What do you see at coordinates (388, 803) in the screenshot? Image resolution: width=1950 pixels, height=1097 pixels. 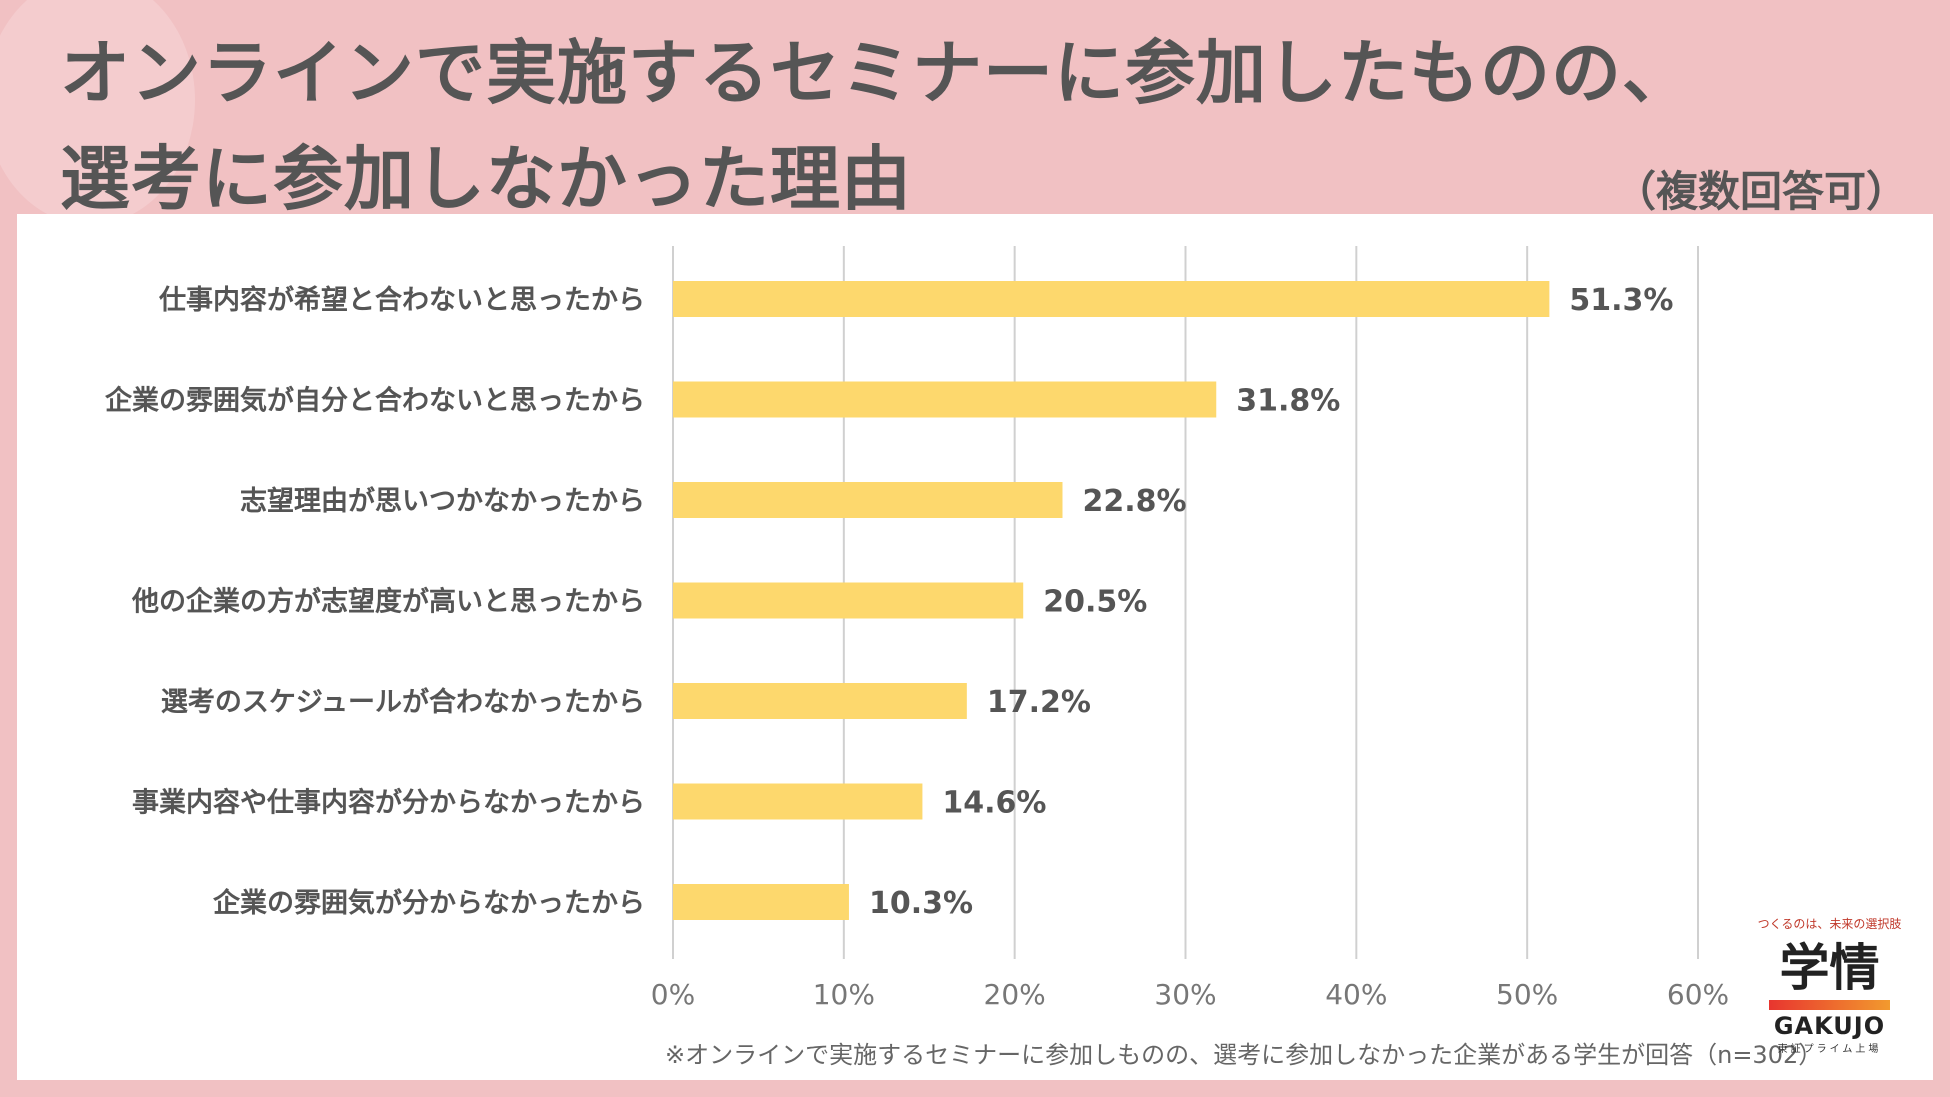 I see `category-label-6: 事業内容や仕事内容が分からなかったから` at bounding box center [388, 803].